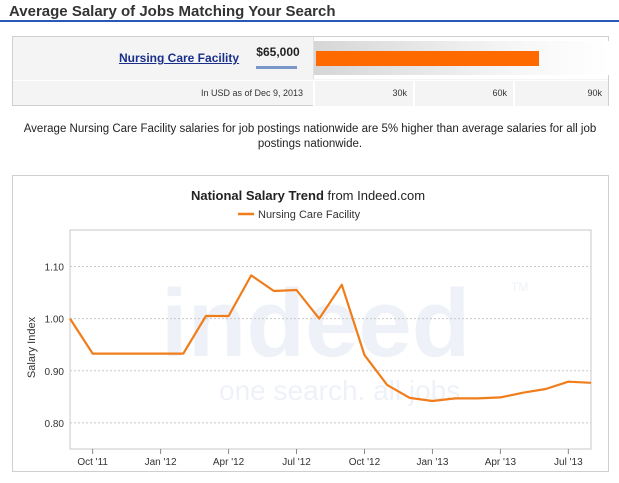 This screenshot has width=619, height=483. Describe the element at coordinates (499, 93) in the screenshot. I see `scale-tick-label: 60k` at that location.